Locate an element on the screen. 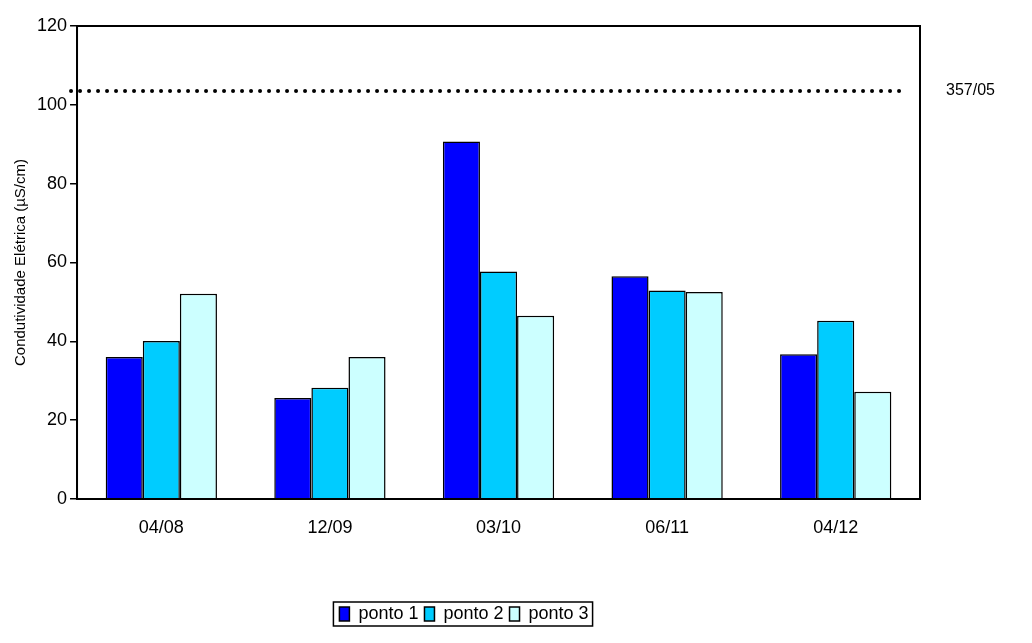  y-tick-label: 80 is located at coordinates (57, 182).